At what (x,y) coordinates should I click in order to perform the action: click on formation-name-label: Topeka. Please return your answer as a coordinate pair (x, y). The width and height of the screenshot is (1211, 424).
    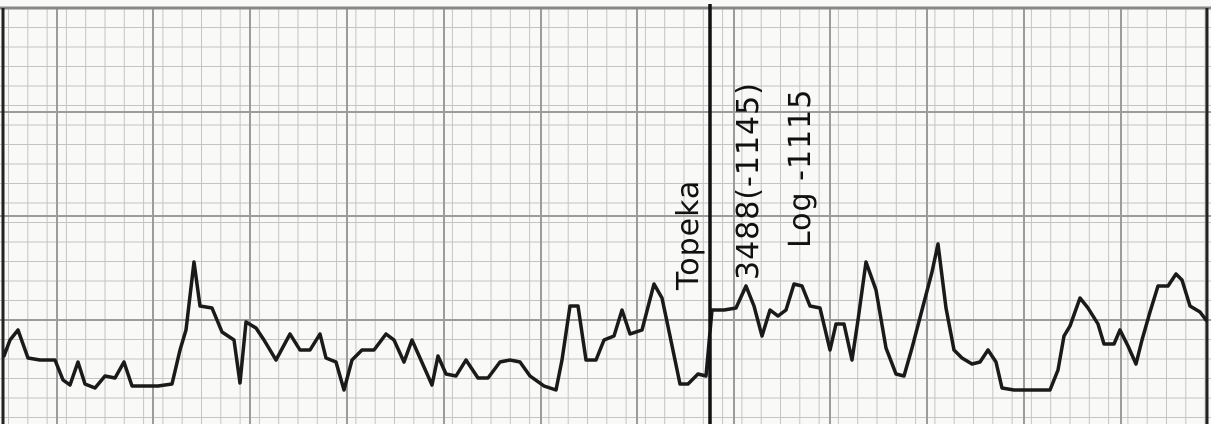
    Looking at the image, I should click on (688, 235).